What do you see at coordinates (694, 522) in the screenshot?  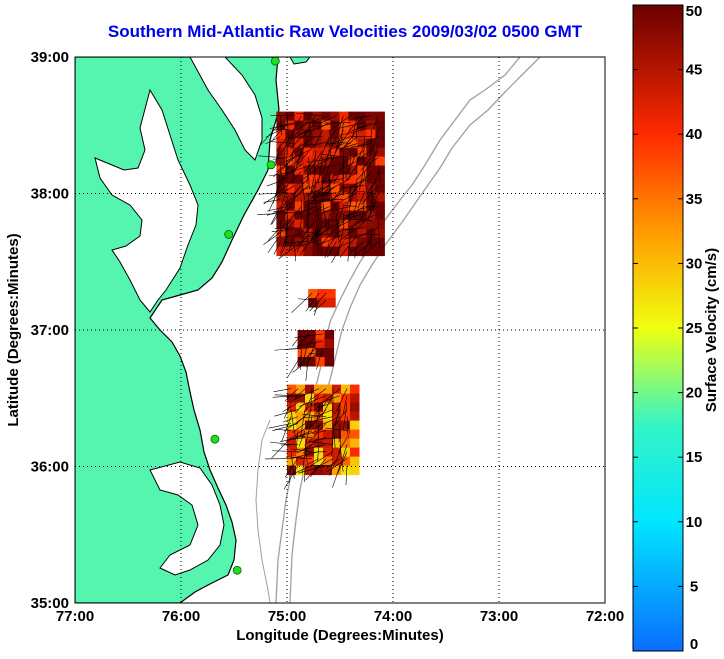 I see `colorbar-tick-label: 10` at bounding box center [694, 522].